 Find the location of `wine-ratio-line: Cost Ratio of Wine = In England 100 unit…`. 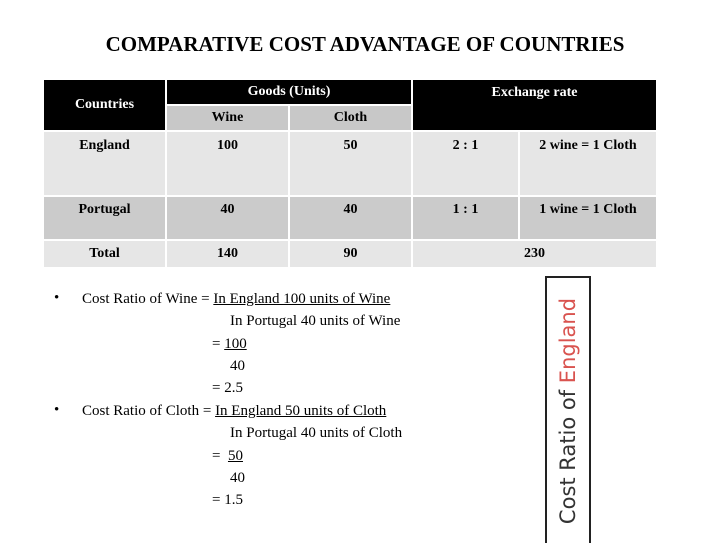

wine-ratio-line: Cost Ratio of Wine = In England 100 unit… is located at coordinates (236, 299).